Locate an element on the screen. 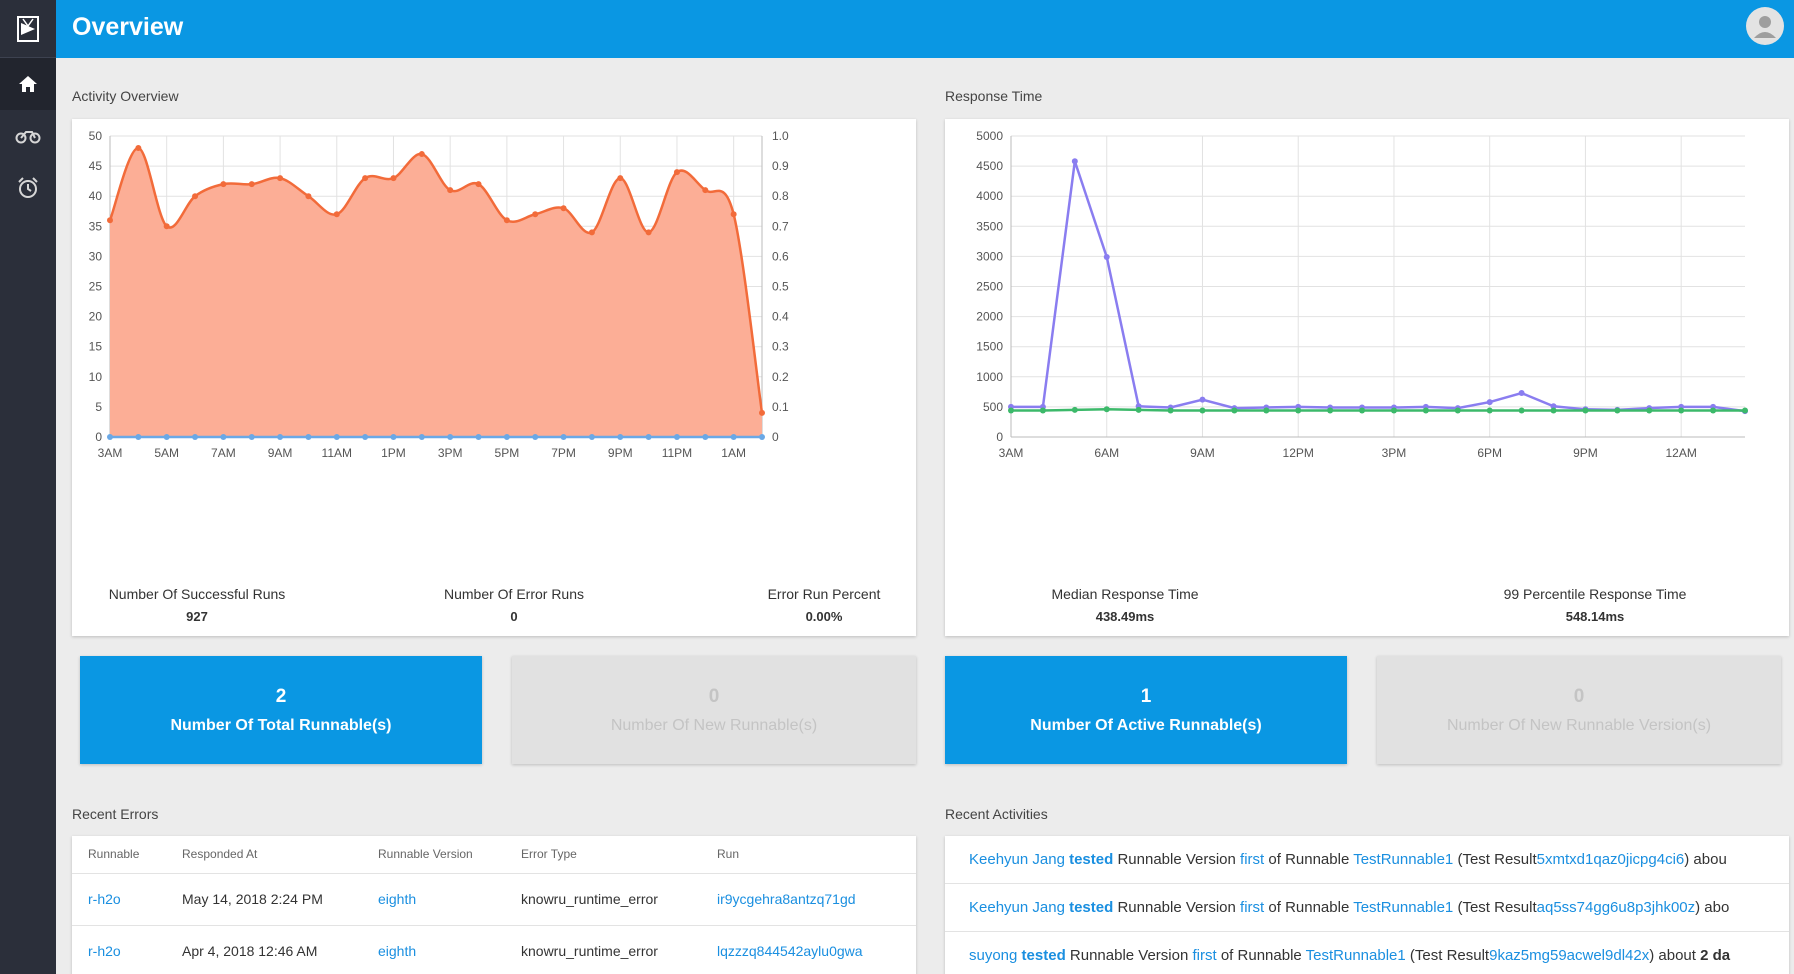 The width and height of the screenshot is (1794, 974). stat-value: 548.14ms is located at coordinates (1595, 616).